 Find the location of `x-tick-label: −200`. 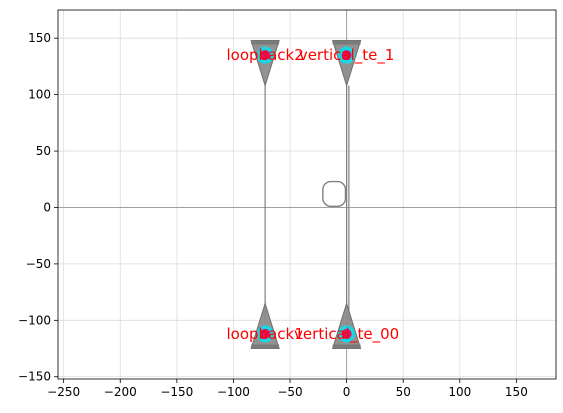

x-tick-label: −200 is located at coordinates (120, 392).